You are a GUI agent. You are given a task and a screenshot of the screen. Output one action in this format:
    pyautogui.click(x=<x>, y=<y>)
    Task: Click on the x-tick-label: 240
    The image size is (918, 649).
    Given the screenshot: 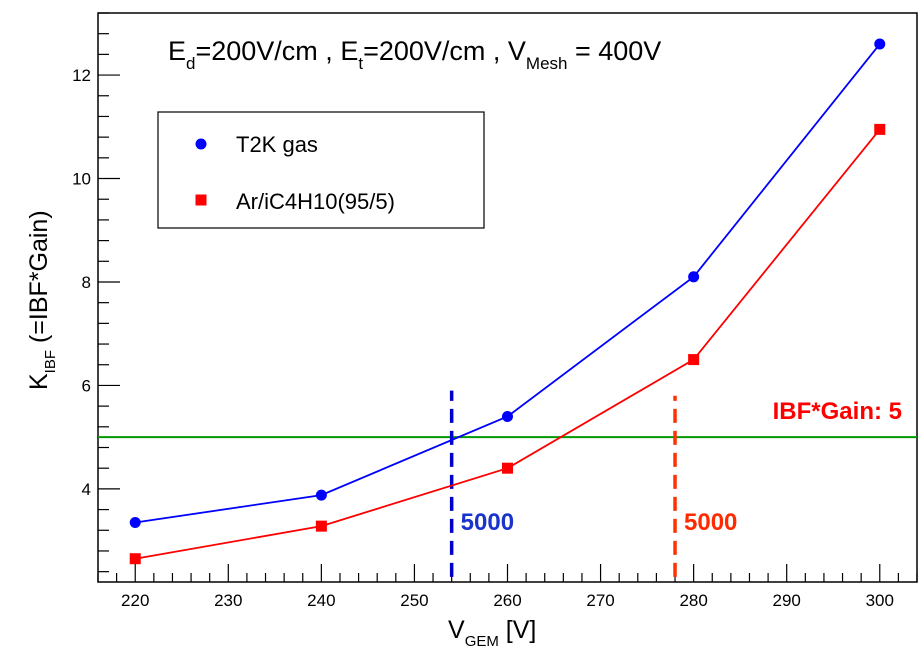 What is the action you would take?
    pyautogui.click(x=321, y=600)
    